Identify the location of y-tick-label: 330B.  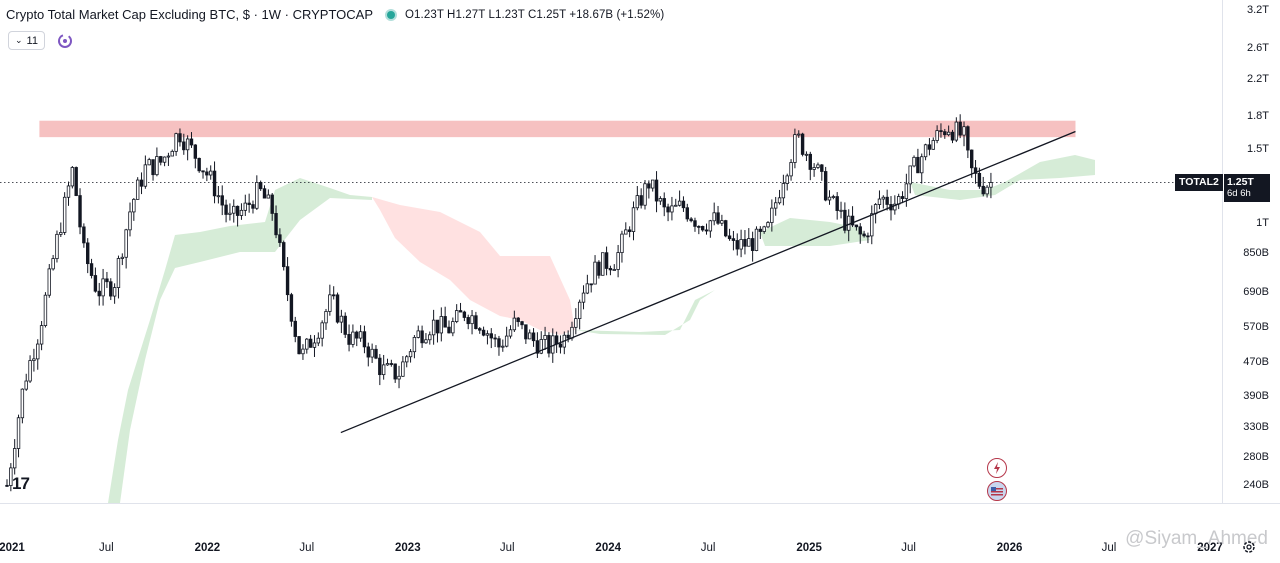
(1256, 426).